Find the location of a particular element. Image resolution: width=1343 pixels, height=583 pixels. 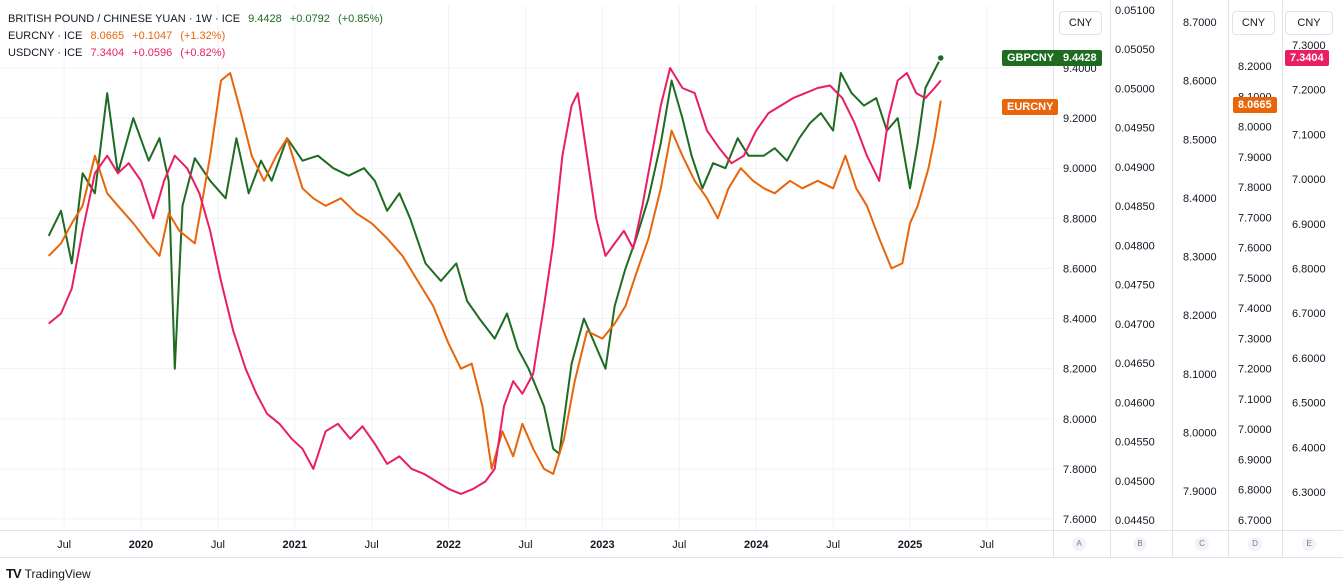

y-tick-label-b: 0.05050 is located at coordinates (1135, 50).